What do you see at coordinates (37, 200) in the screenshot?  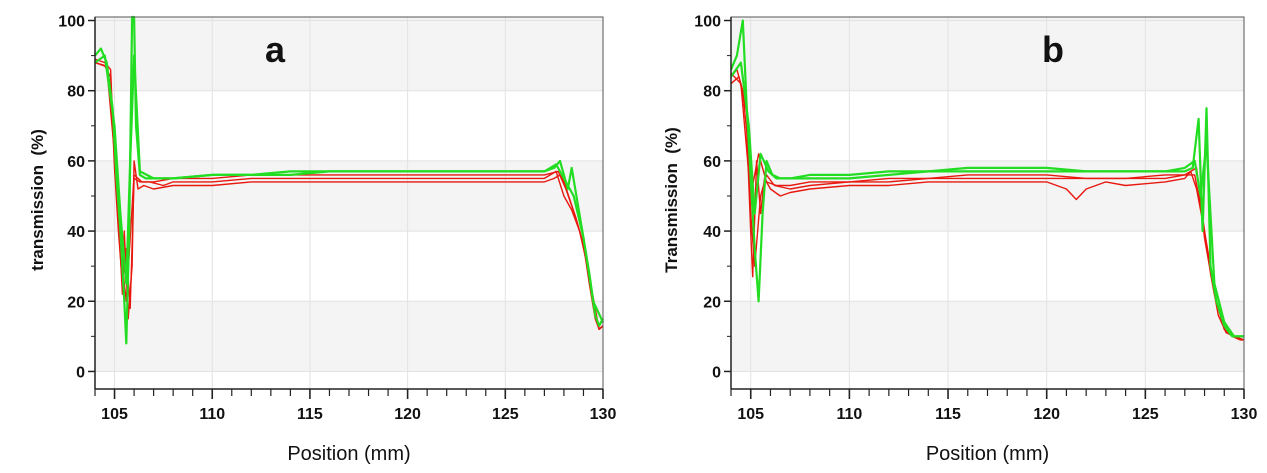 I see `y-axis-title: transmission (%)` at bounding box center [37, 200].